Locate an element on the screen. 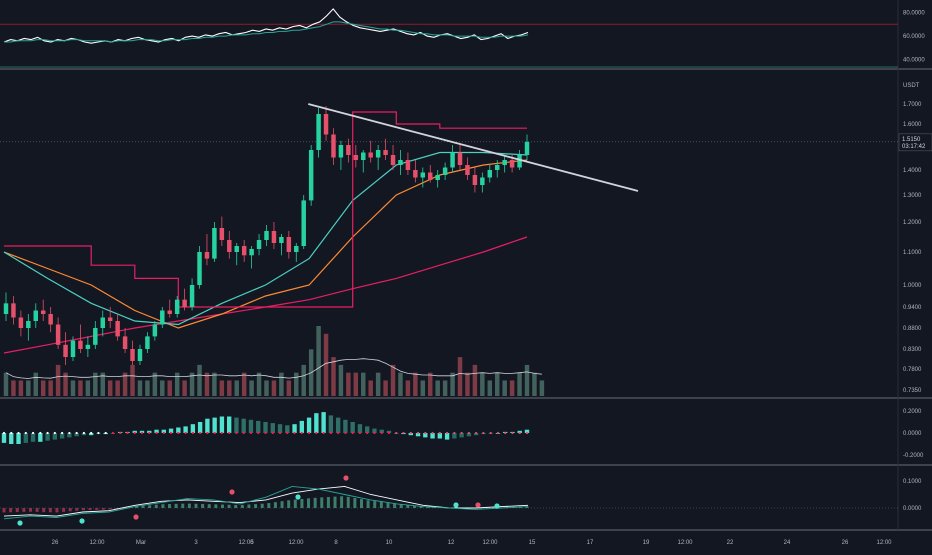  price-tick-label: 1.6000 is located at coordinates (912, 125).